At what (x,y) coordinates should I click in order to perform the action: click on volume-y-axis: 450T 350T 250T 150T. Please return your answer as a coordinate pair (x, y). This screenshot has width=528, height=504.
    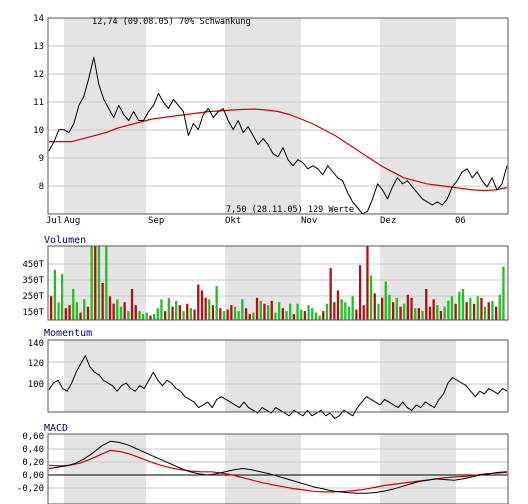
    Looking at the image, I should click on (33, 289).